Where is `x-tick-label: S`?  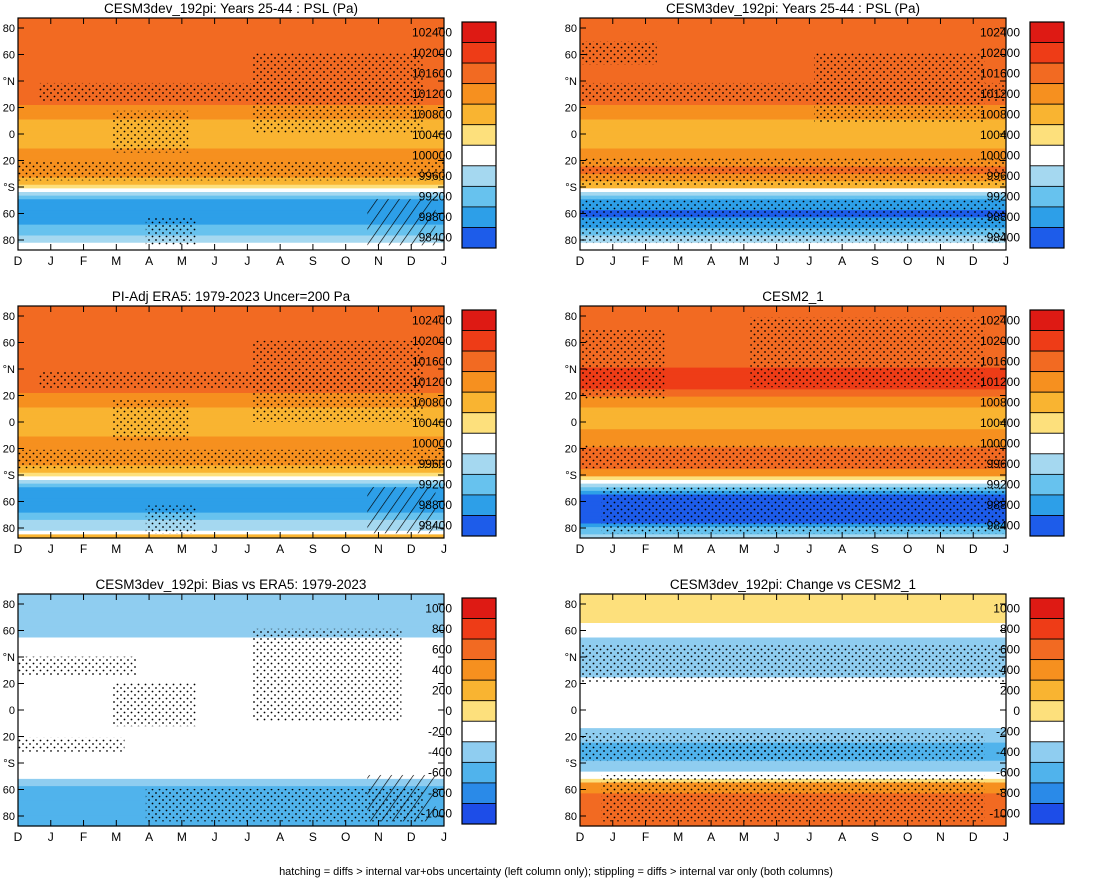
x-tick-label: S is located at coordinates (875, 837).